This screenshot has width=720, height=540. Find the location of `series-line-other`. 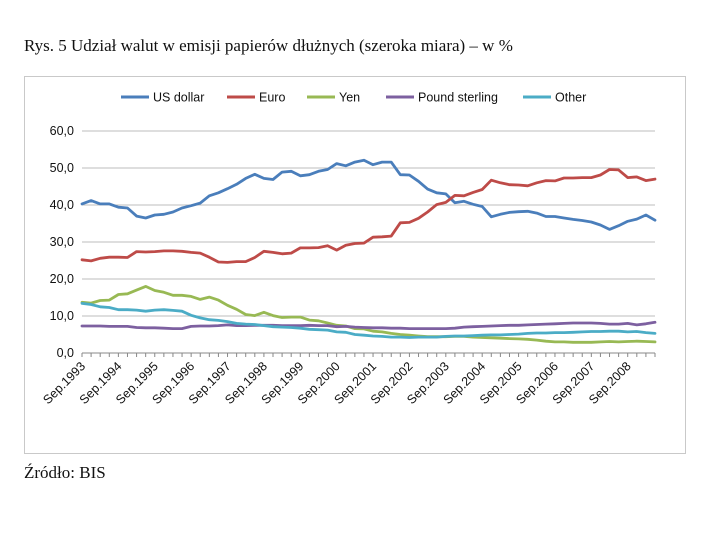

series-line-other is located at coordinates (368, 320).